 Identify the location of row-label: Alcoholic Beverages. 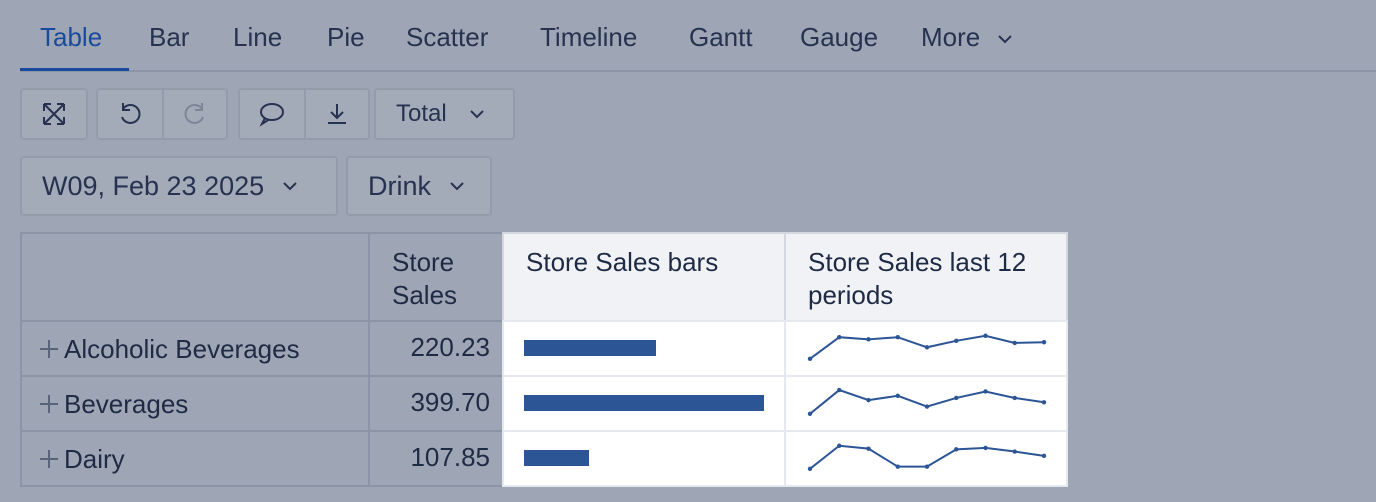
(182, 349).